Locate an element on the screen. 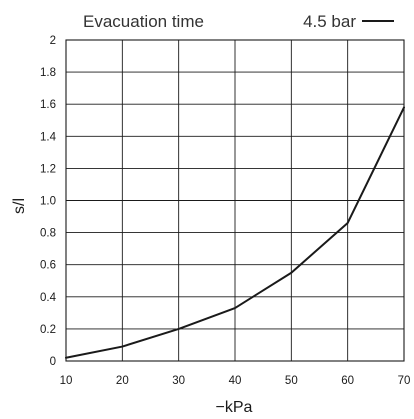  y-tick-label: 0 is located at coordinates (53, 362).